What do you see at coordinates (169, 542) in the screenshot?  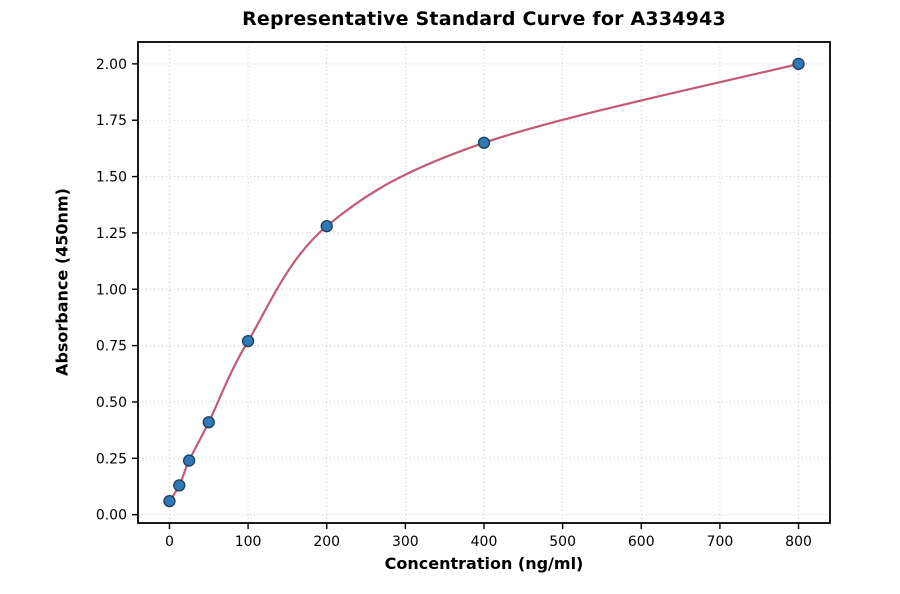 I see `x-tick-label: 0` at bounding box center [169, 542].